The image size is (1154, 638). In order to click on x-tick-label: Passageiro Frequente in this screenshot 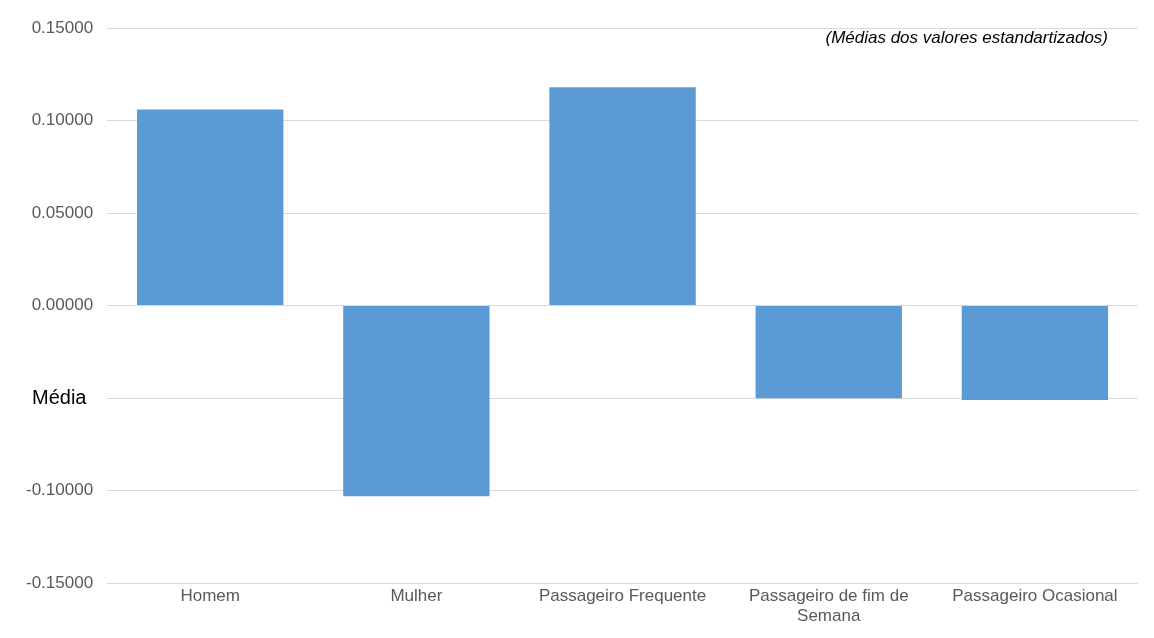, I will do `click(622, 596)`.